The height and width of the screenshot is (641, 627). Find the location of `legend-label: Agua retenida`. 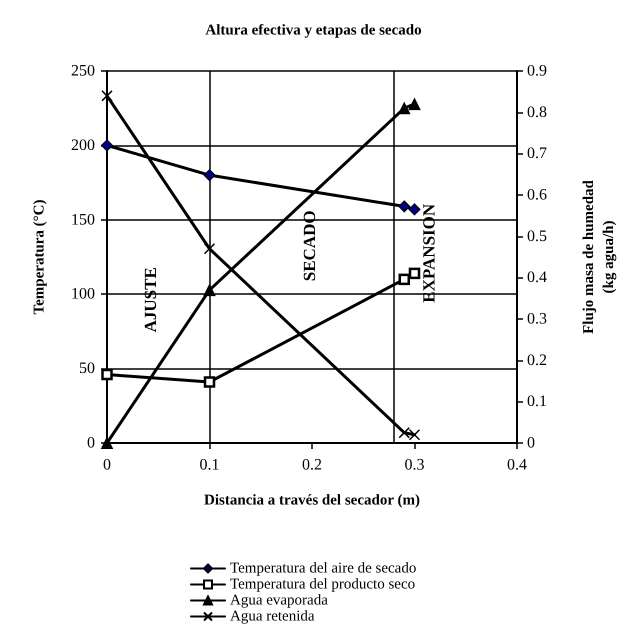

legend-label: Agua retenida is located at coordinates (272, 616).